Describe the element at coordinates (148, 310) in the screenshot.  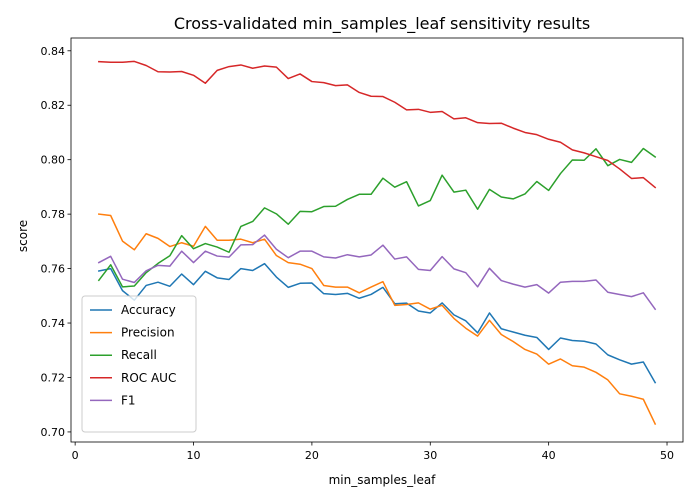
I see `legend-label: Accuracy` at that location.